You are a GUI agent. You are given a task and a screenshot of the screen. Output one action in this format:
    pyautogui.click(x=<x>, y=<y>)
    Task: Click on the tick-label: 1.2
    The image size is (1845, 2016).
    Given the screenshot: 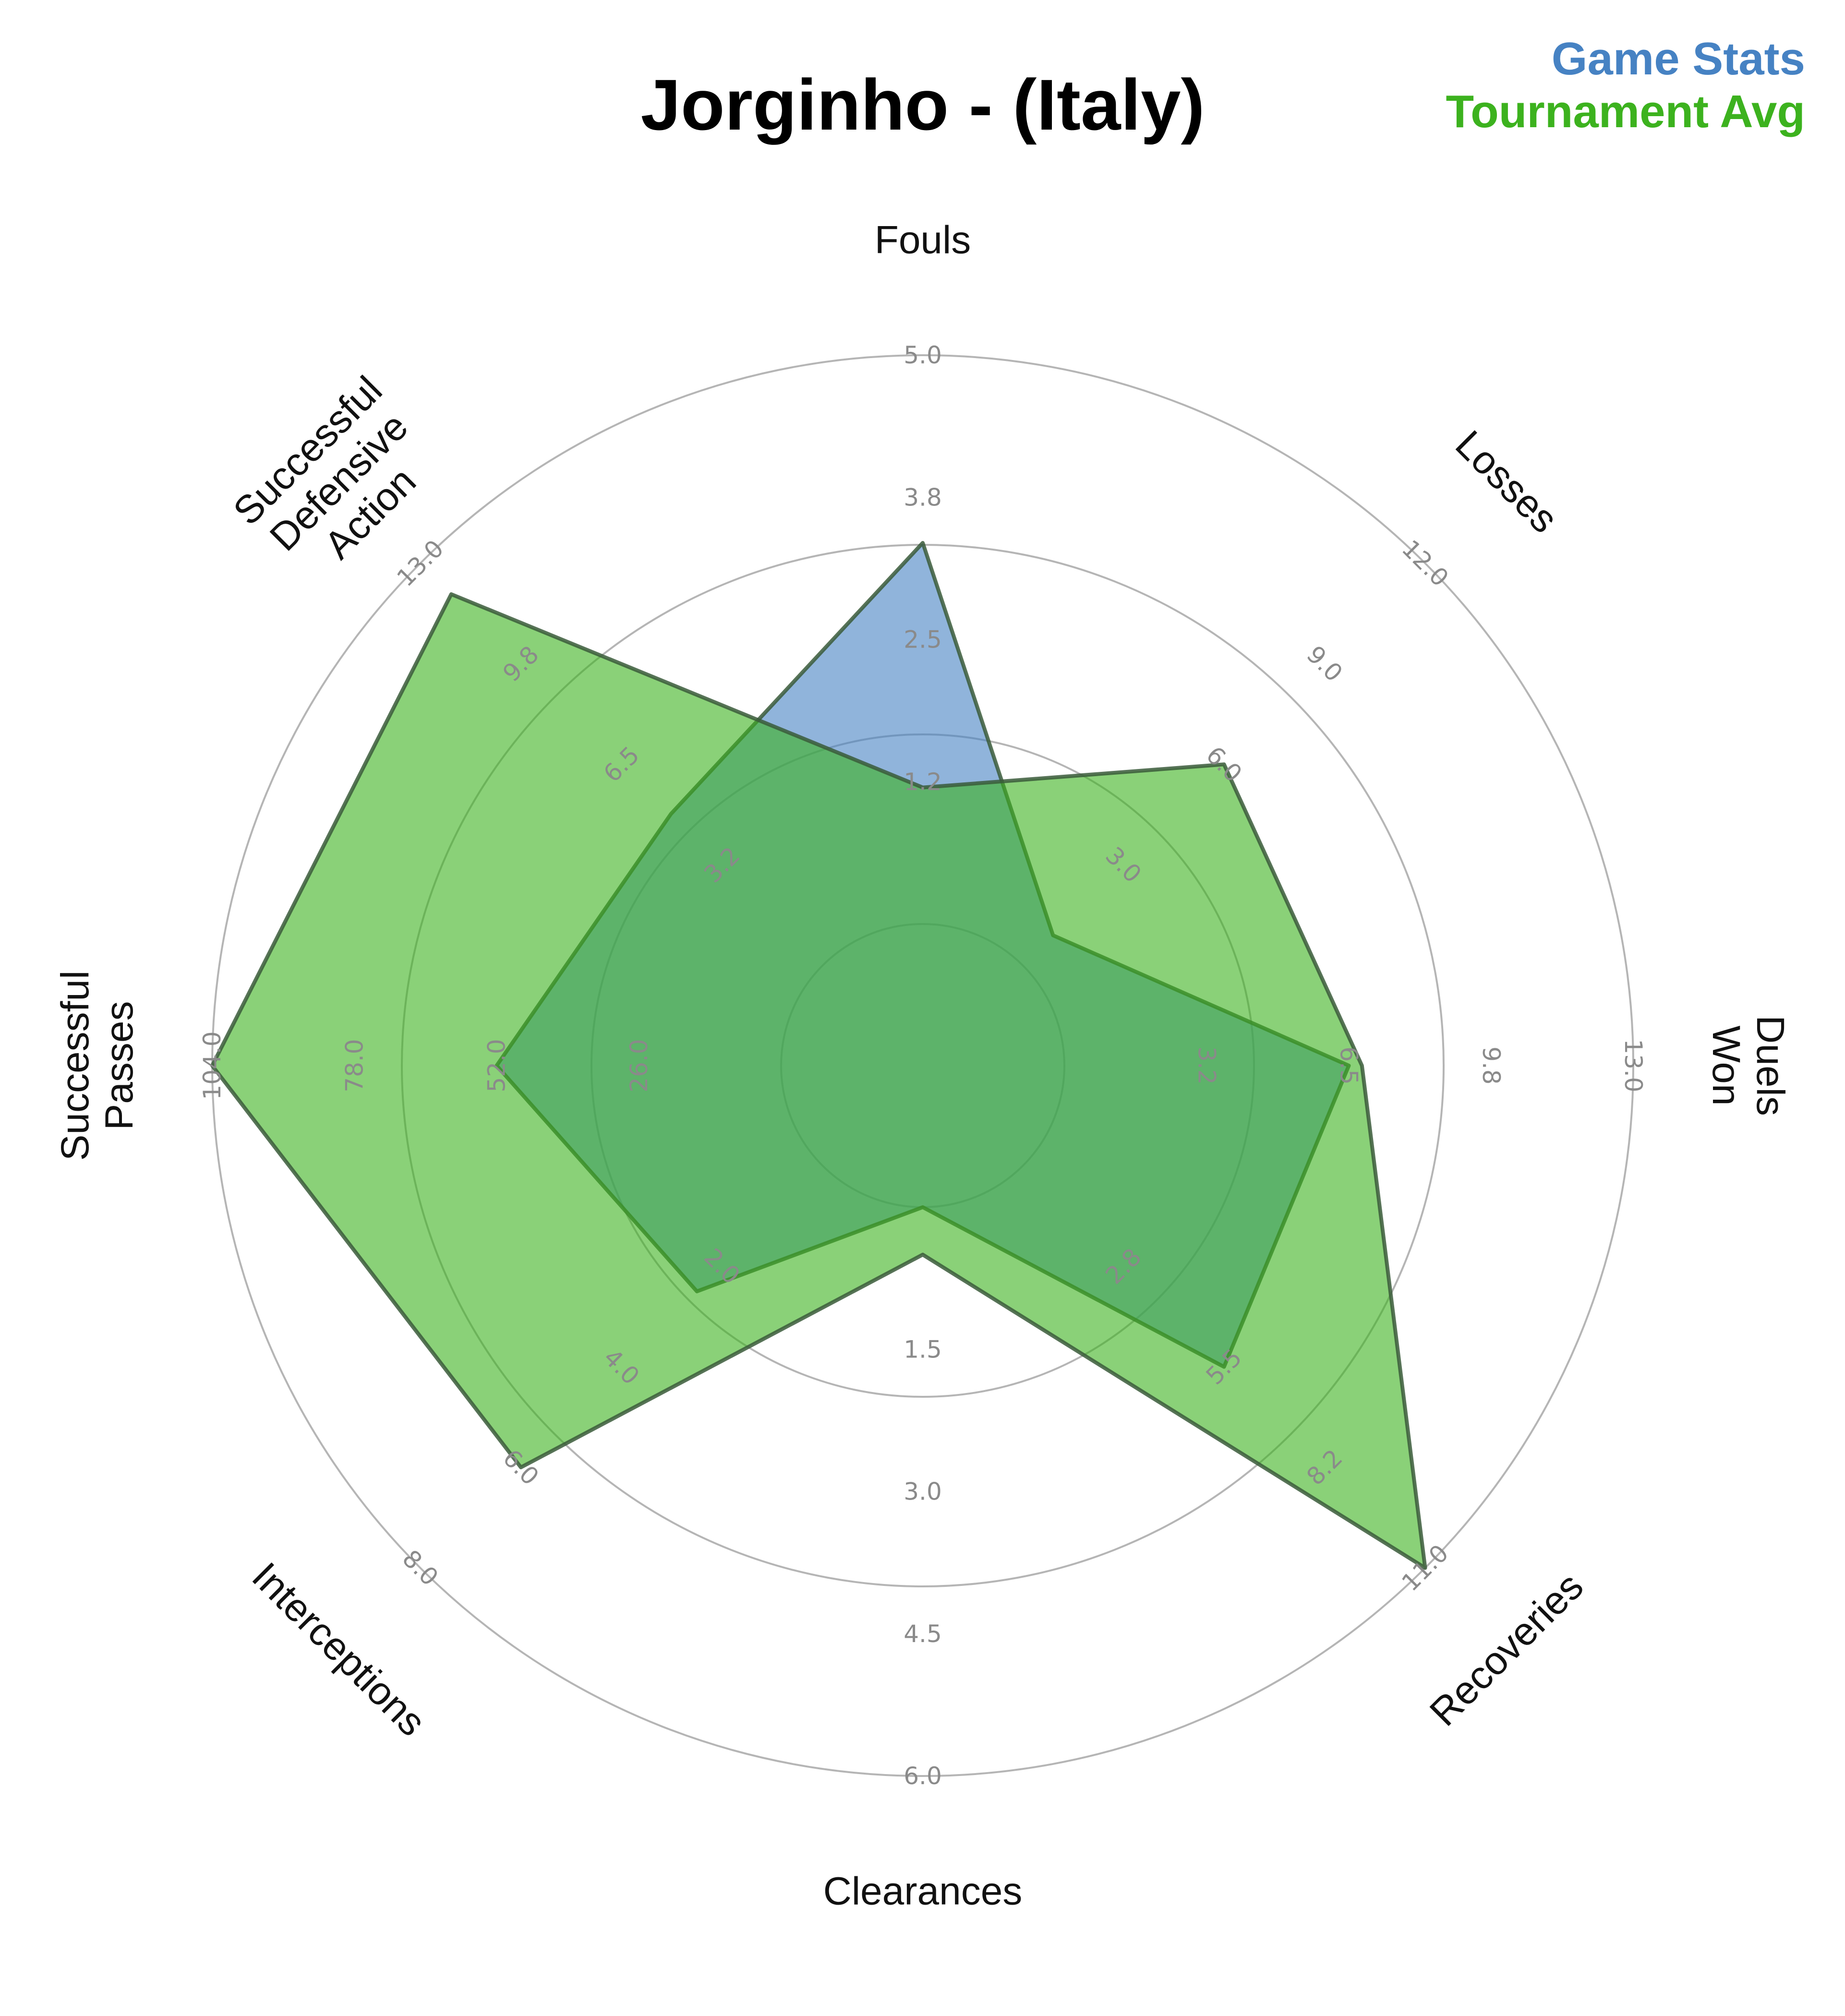 What is the action you would take?
    pyautogui.click(x=923, y=782)
    